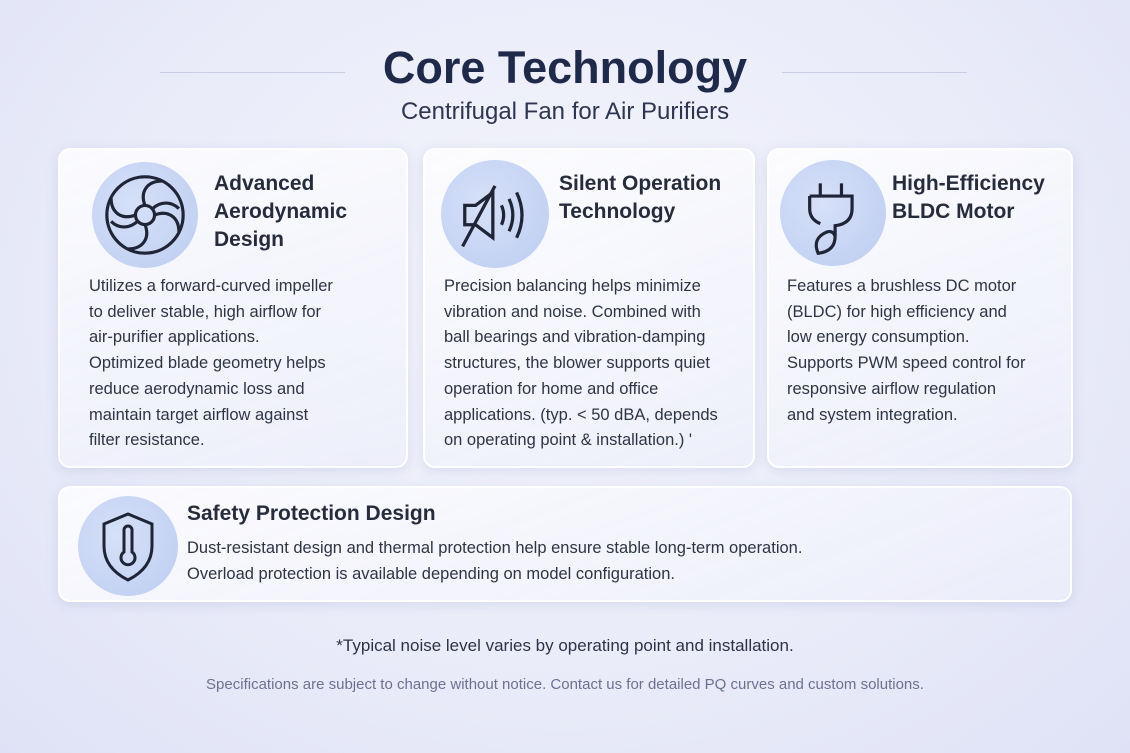  I want to click on page-title: Core Technology, so click(565, 67).